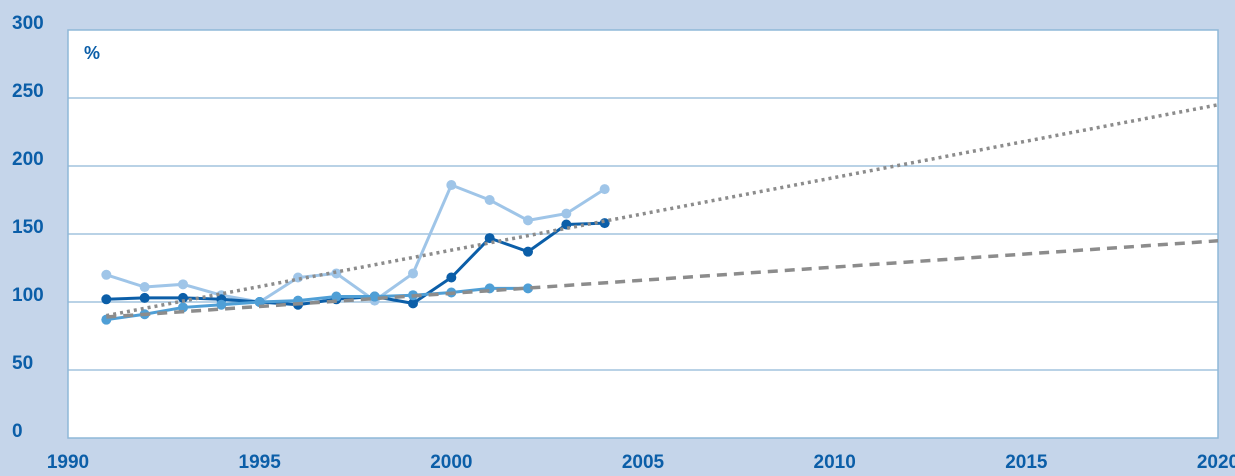 Image resolution: width=1235 pixels, height=476 pixels. What do you see at coordinates (643, 462) in the screenshot?
I see `x-tick-label: 2005` at bounding box center [643, 462].